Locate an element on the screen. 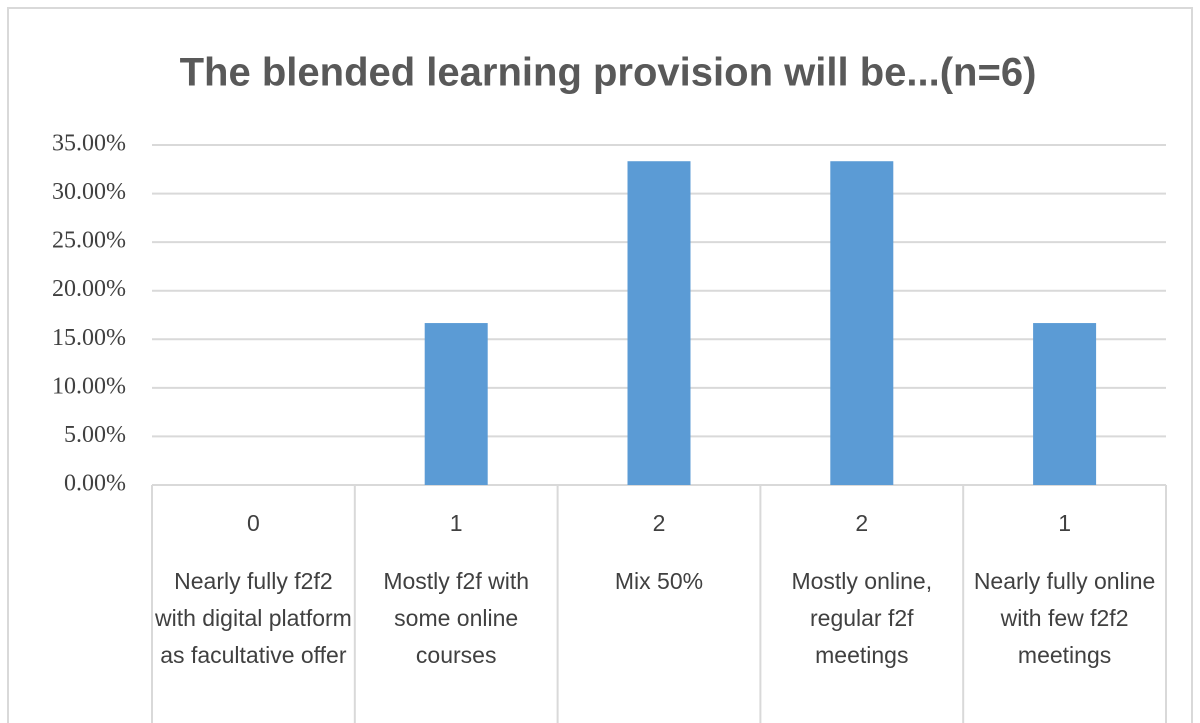  y-tick-label: 35.00% is located at coordinates (89, 144).